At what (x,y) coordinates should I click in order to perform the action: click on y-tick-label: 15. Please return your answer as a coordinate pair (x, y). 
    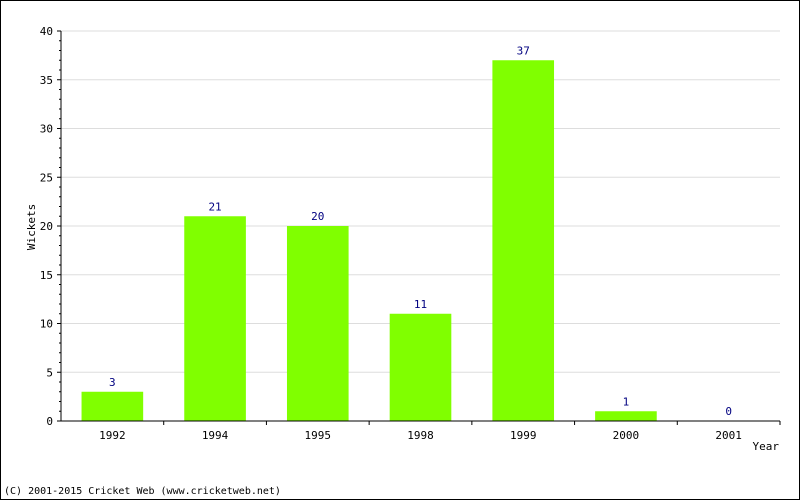
    Looking at the image, I should click on (46, 275).